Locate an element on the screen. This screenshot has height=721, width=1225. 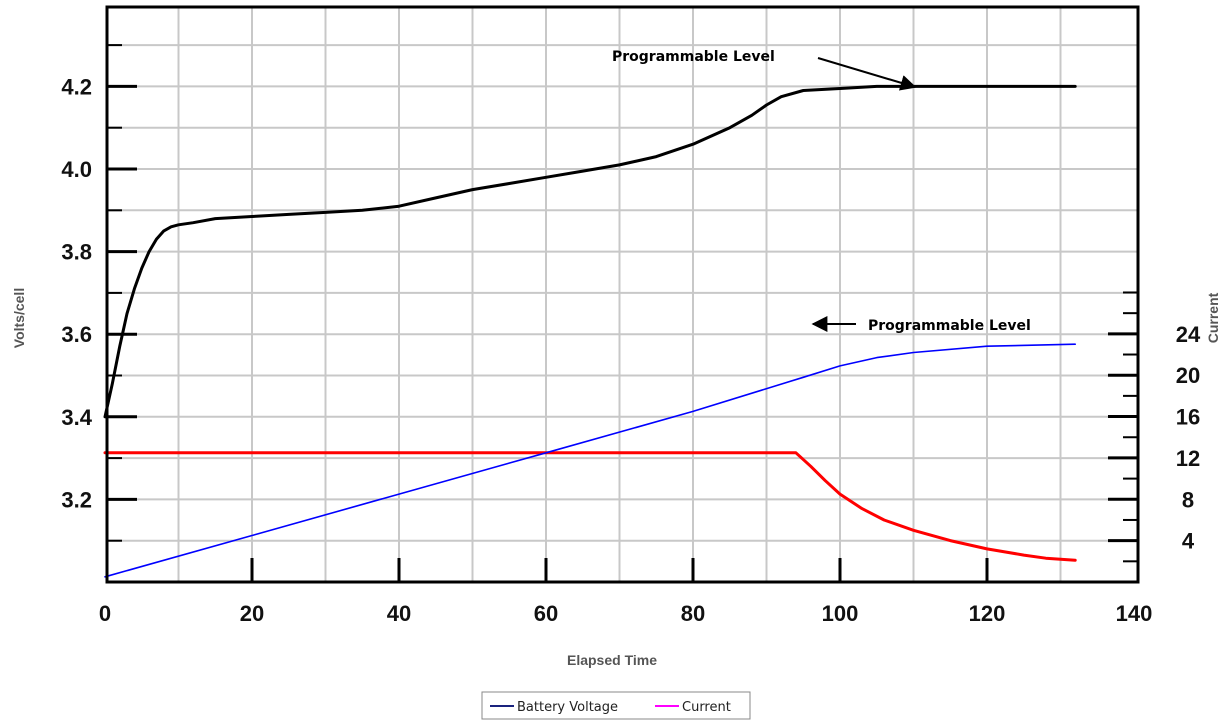
annotation-voltage-level: Programmable Level is located at coordinates (764, 70).